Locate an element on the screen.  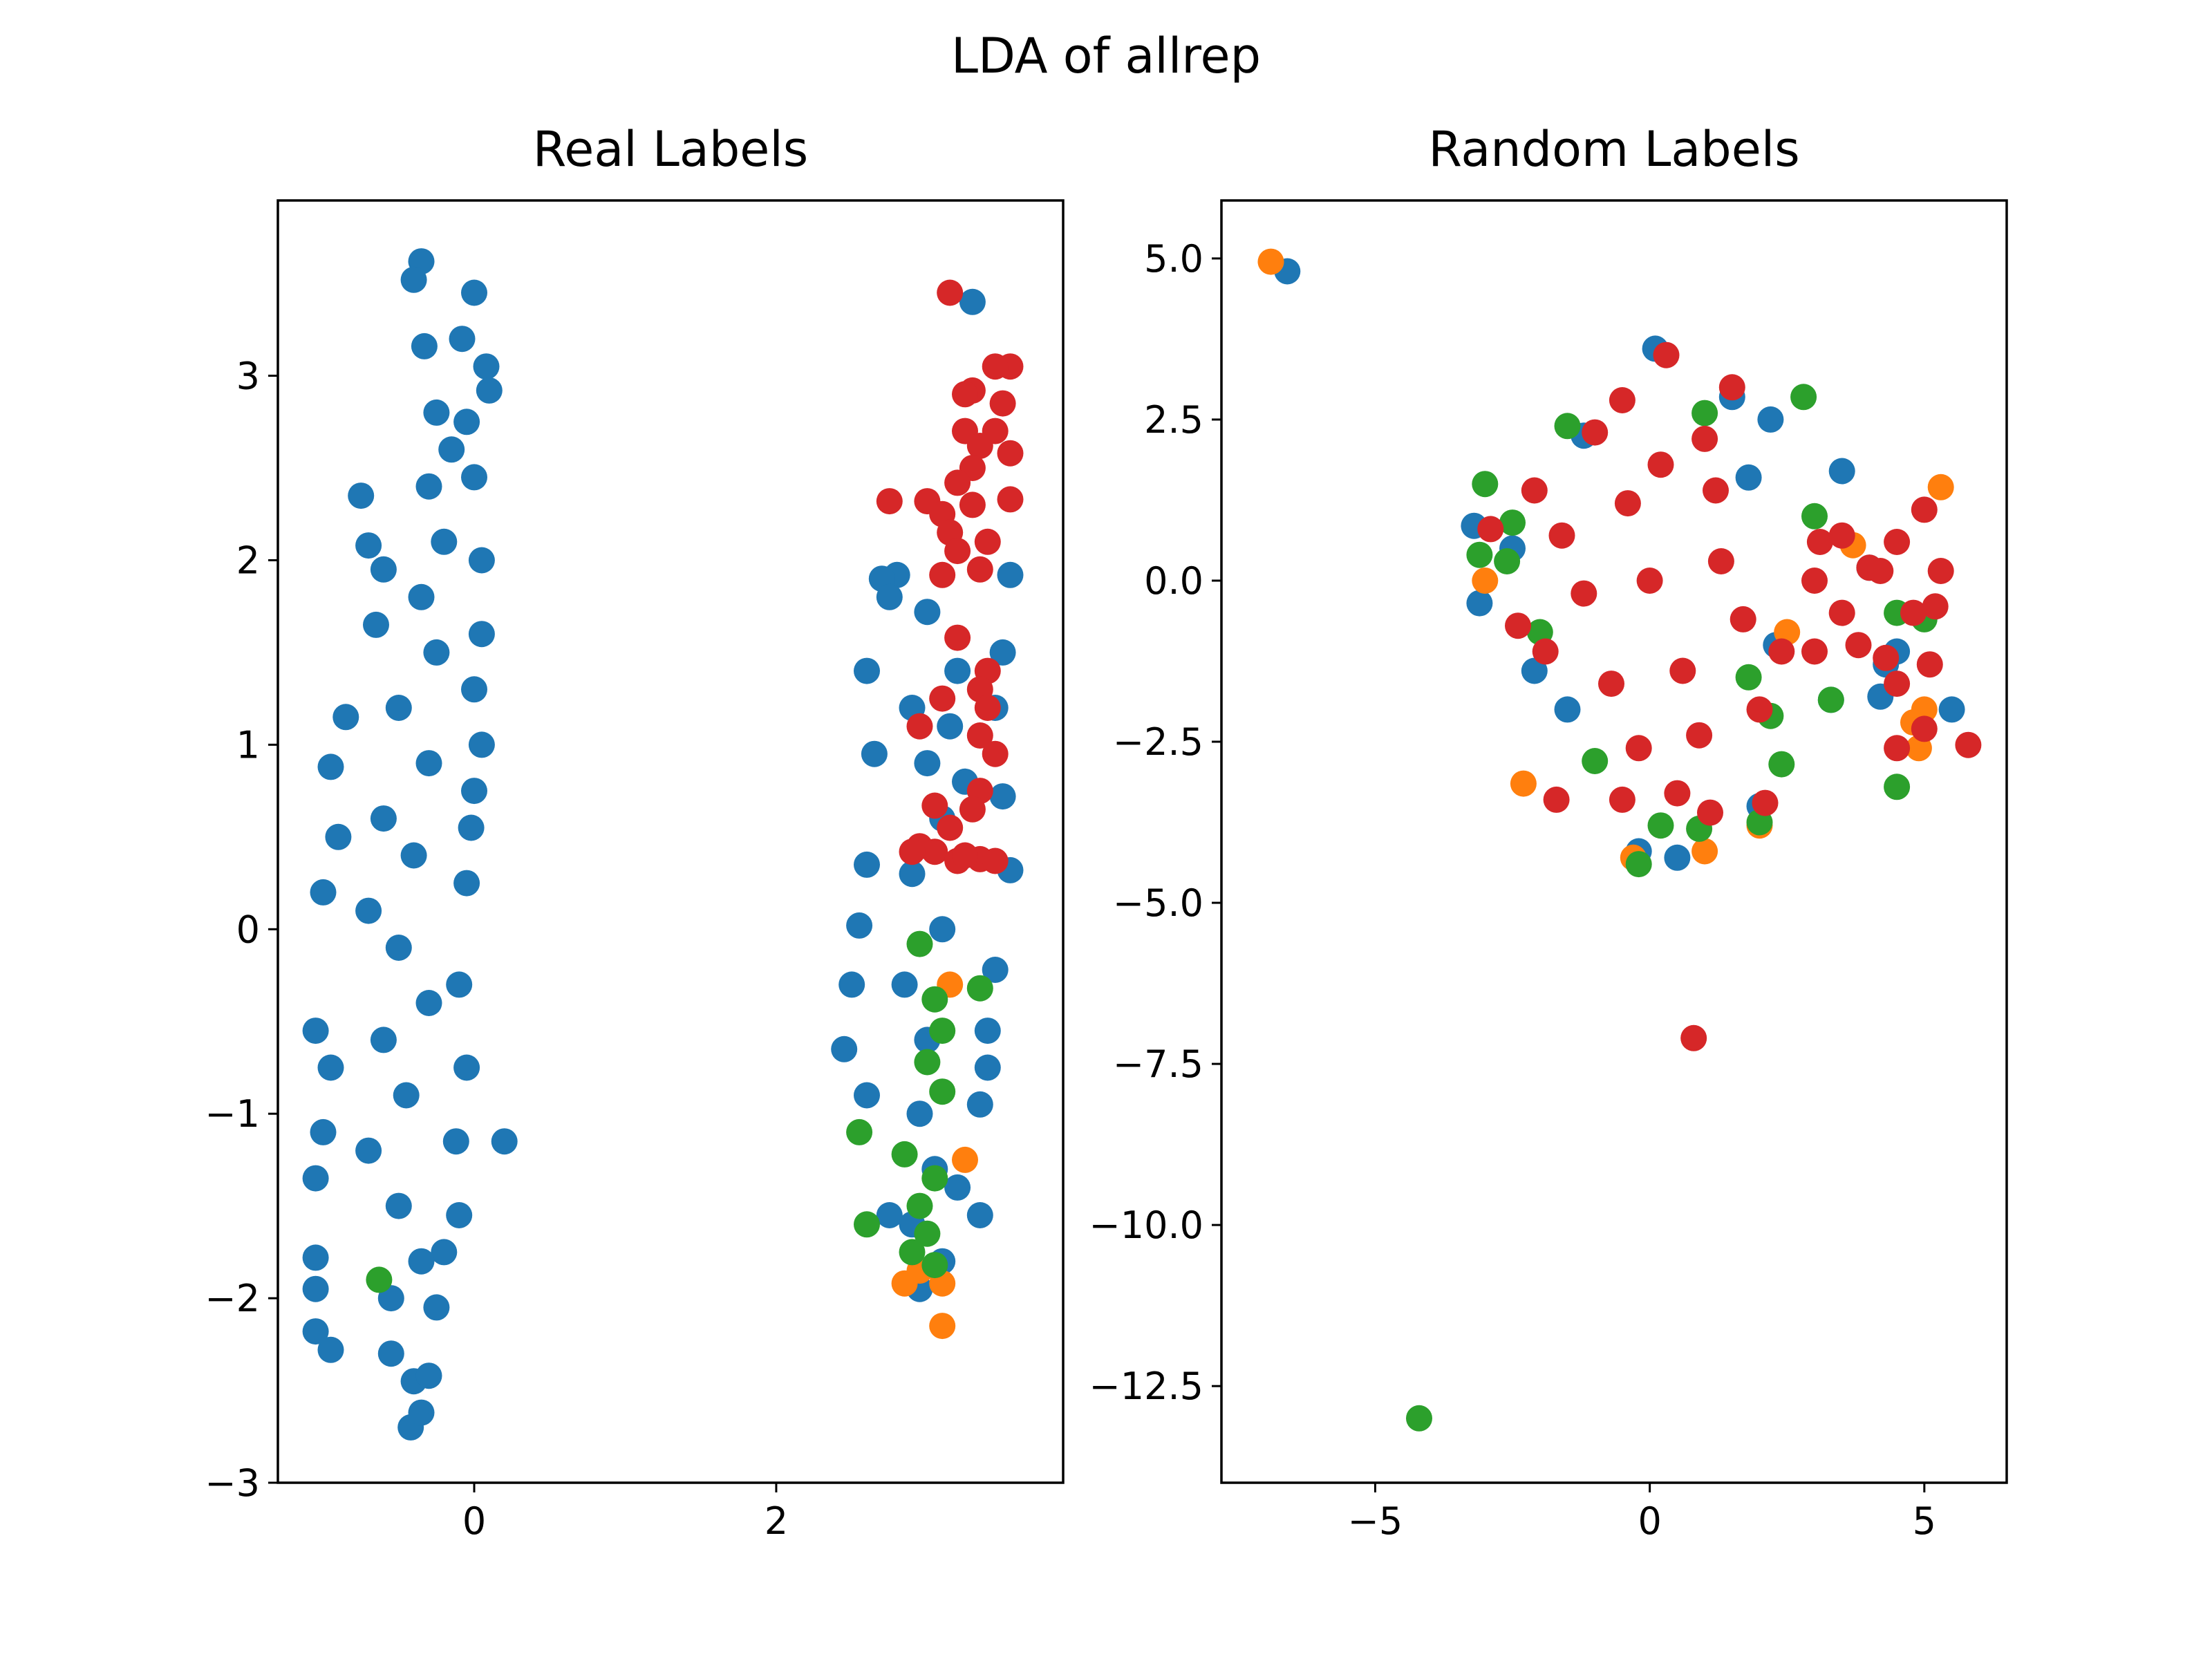
y-tick-label: −7.5 is located at coordinates (1158, 1064).